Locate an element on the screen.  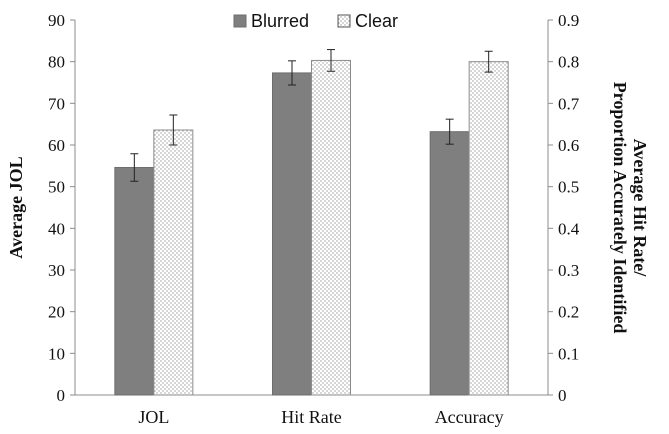
legend-label-clear: Clear is located at coordinates (376, 21).